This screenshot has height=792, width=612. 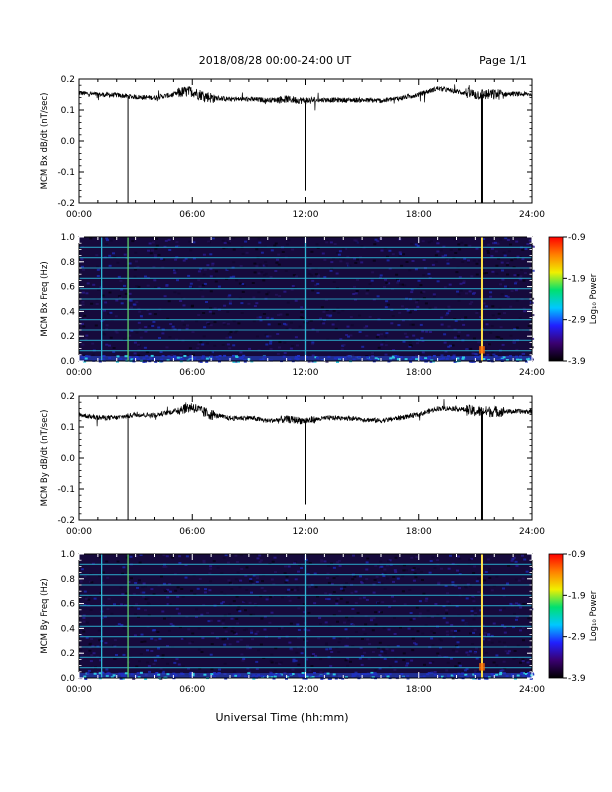 What do you see at coordinates (577, 679) in the screenshot?
I see `colorbar-tick-label: -3.9` at bounding box center [577, 679].